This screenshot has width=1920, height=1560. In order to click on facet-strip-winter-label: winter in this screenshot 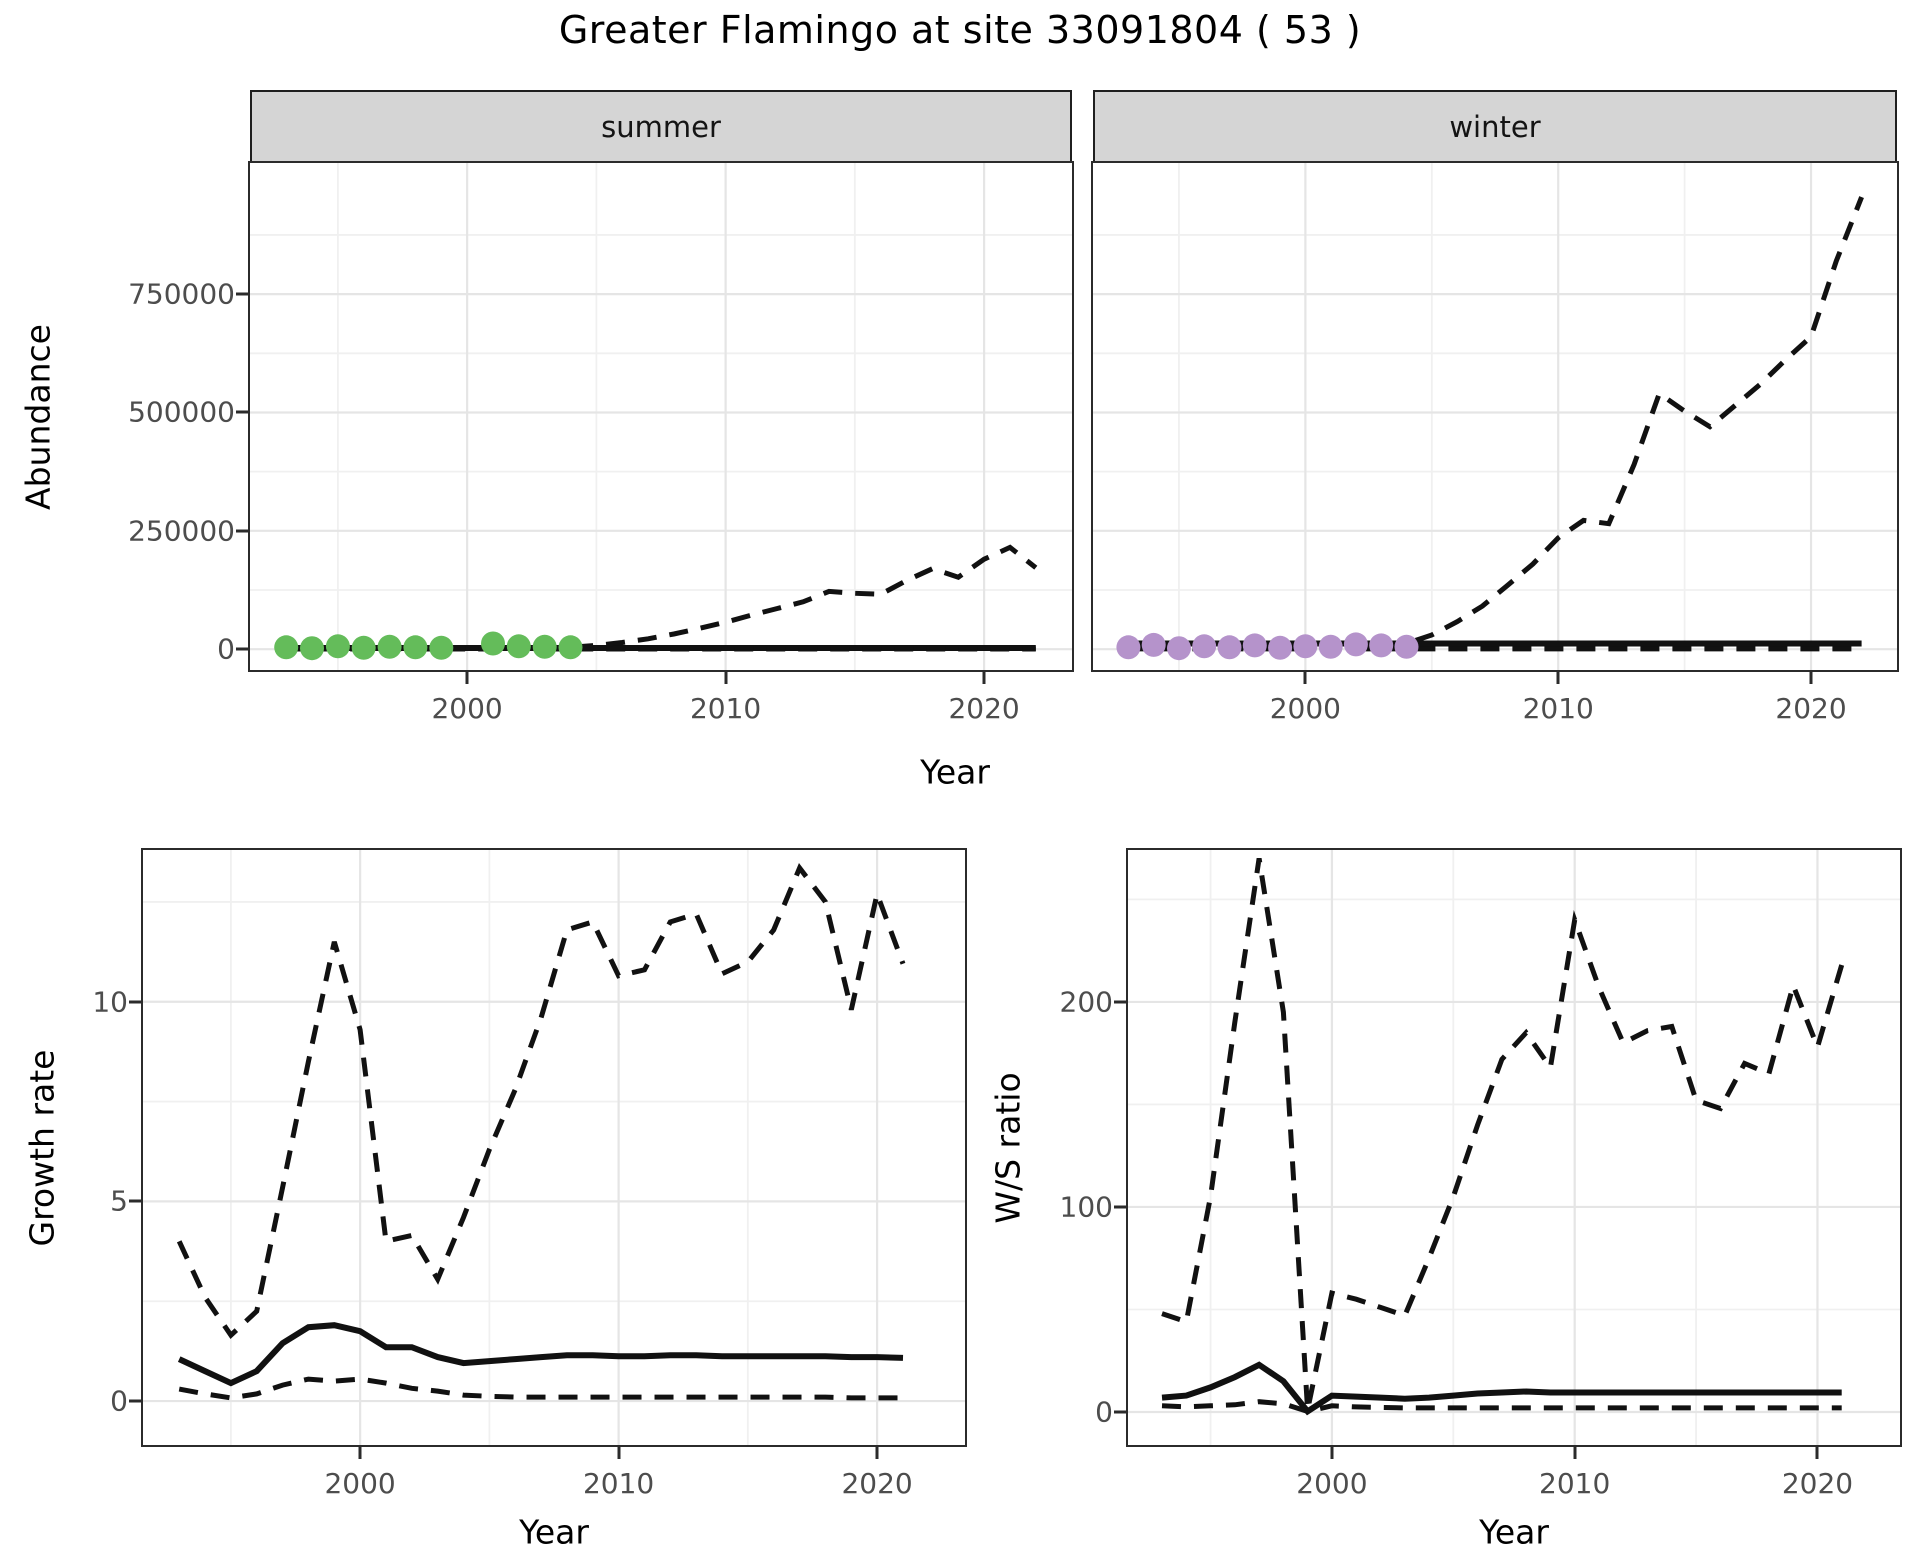, I will do `click(1495, 126)`.